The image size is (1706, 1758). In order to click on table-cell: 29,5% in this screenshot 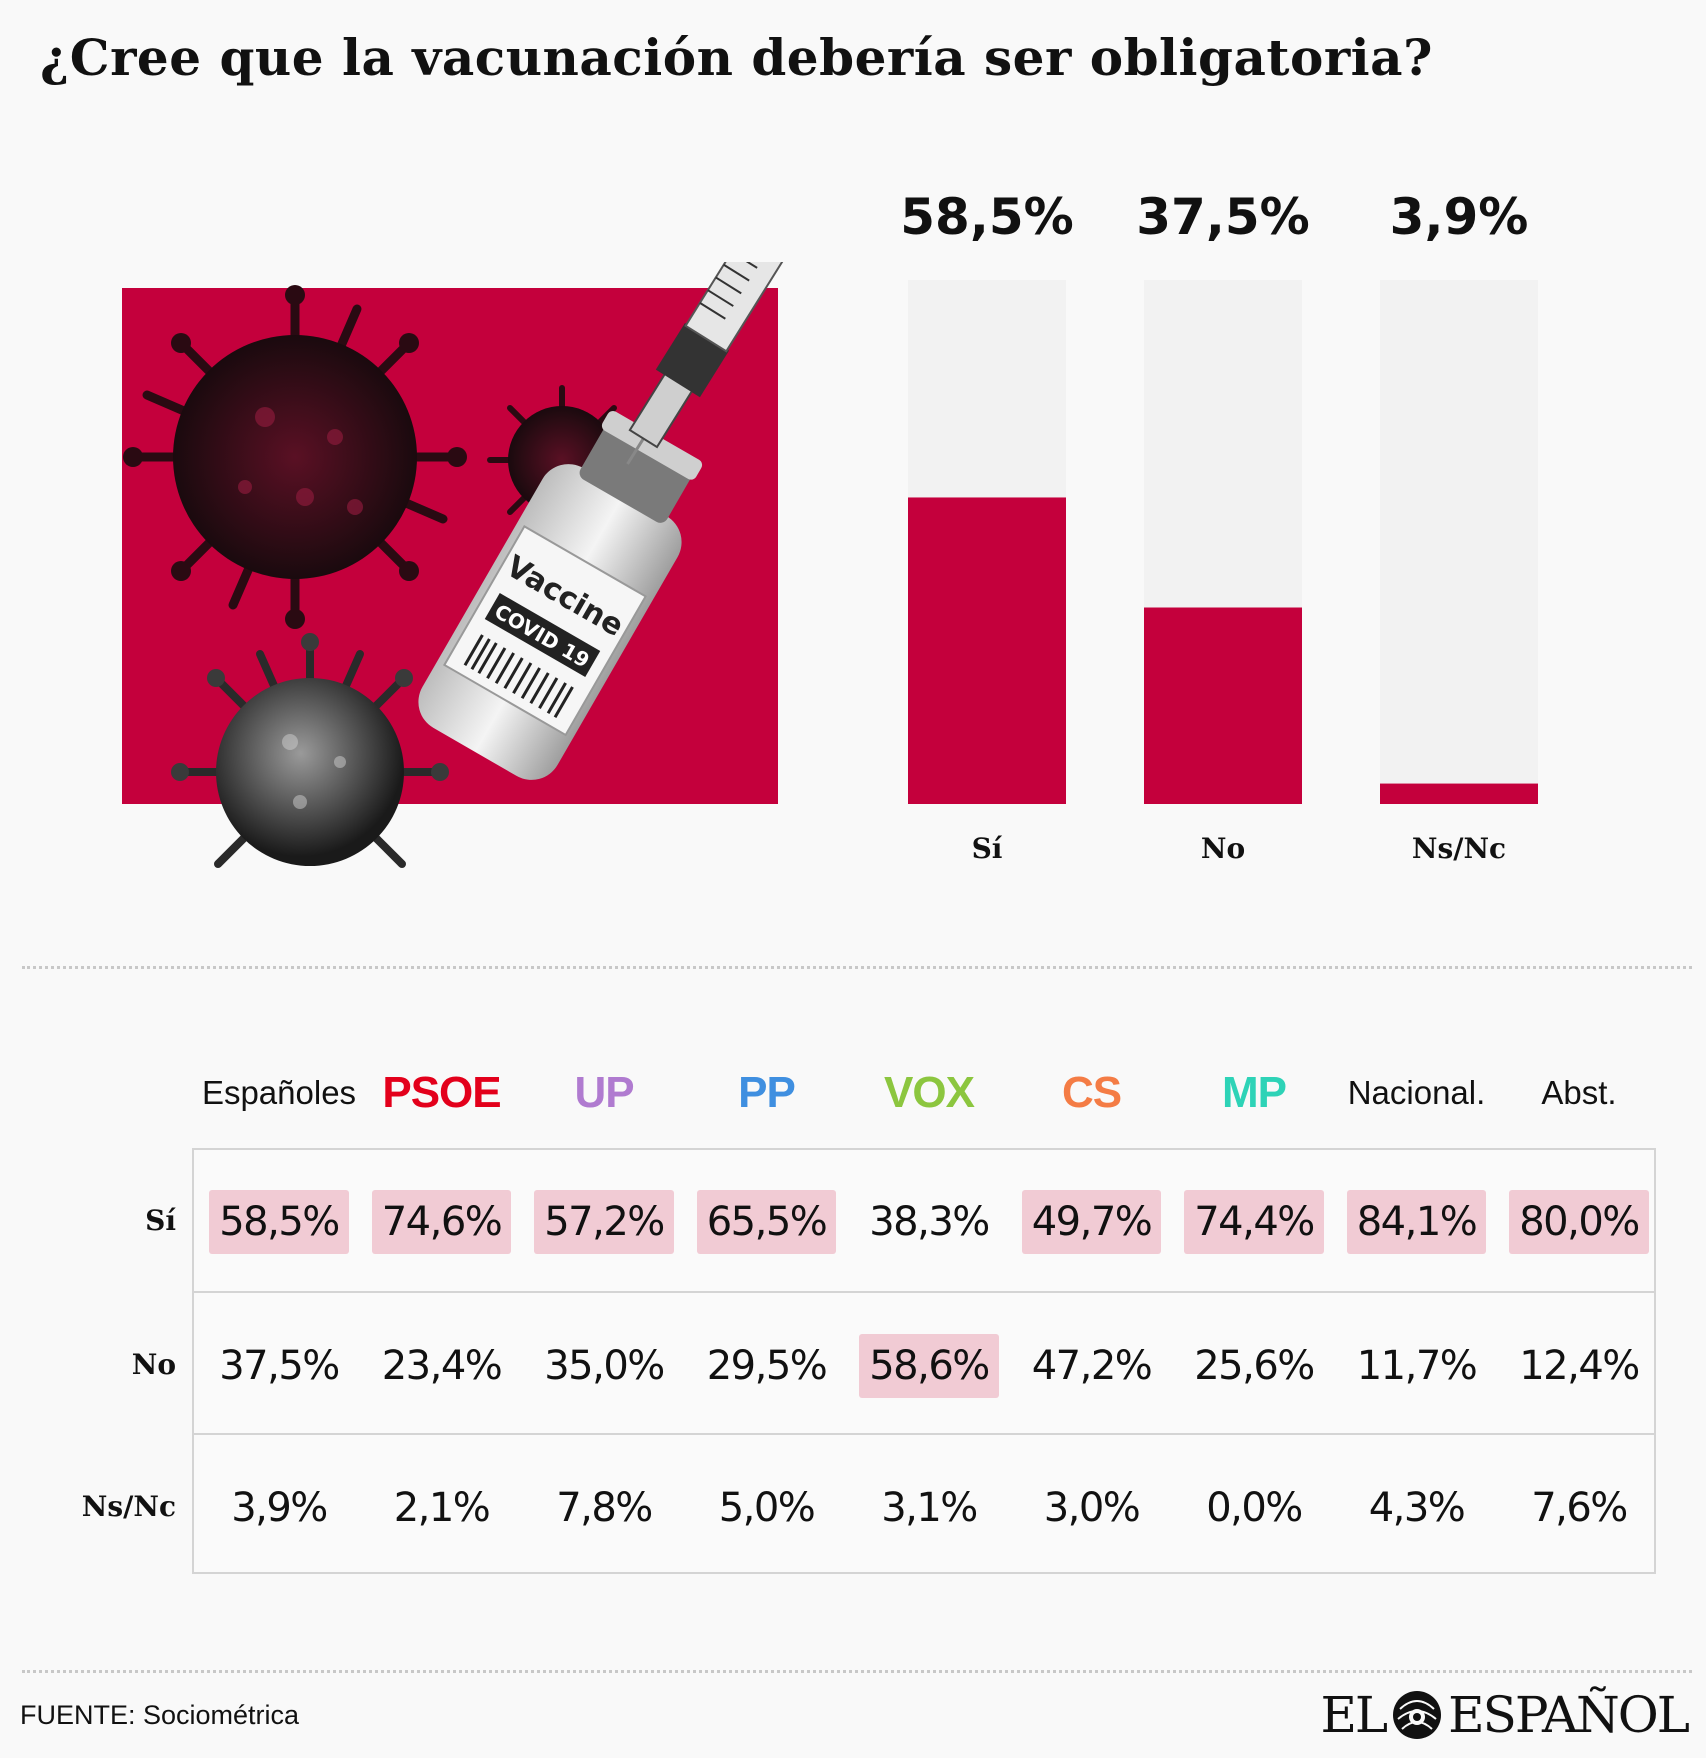, I will do `click(767, 1366)`.